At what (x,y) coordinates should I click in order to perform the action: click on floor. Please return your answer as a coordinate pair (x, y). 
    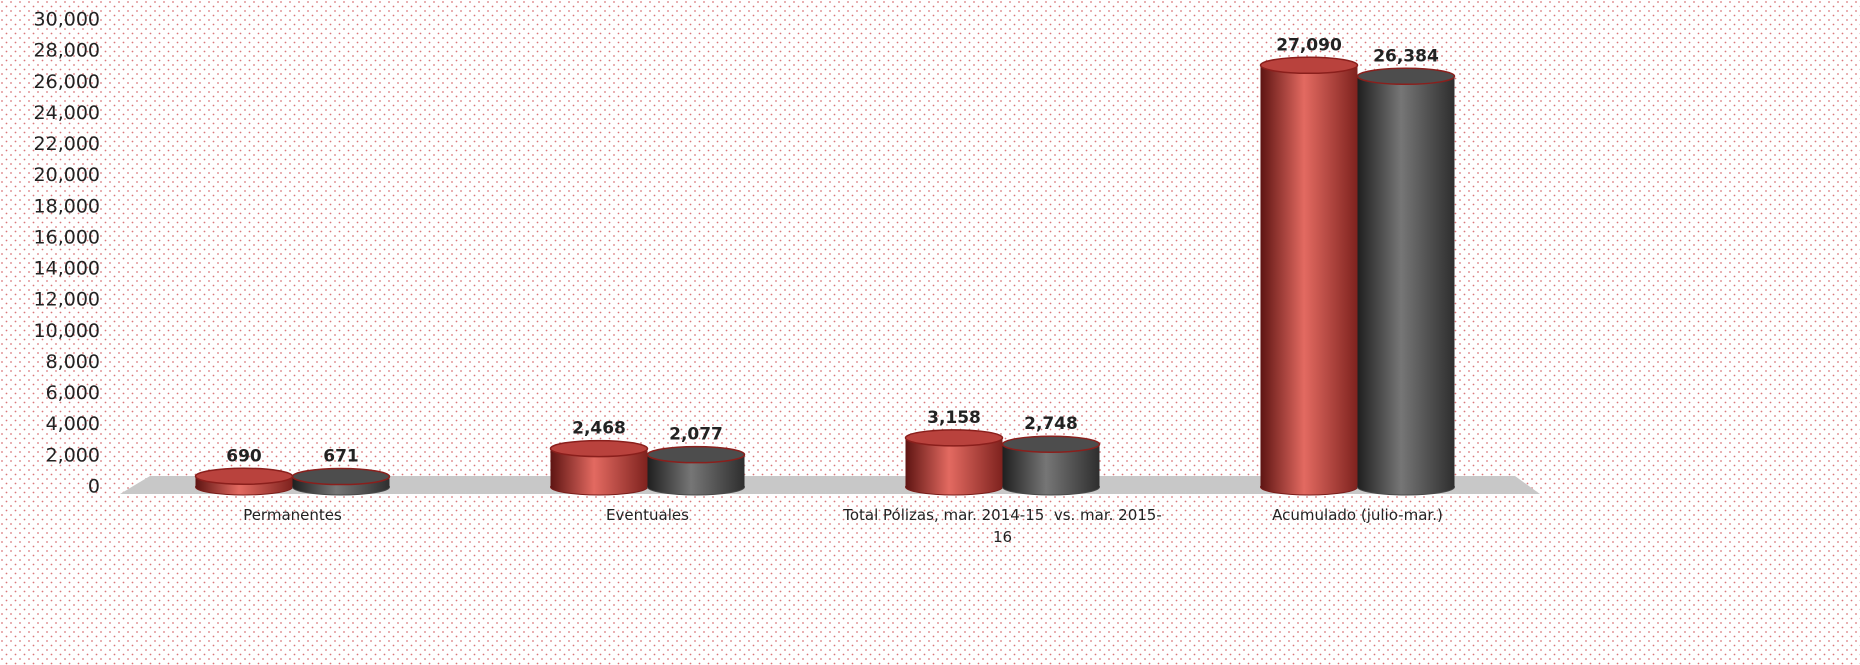
    Looking at the image, I should click on (830, 485).